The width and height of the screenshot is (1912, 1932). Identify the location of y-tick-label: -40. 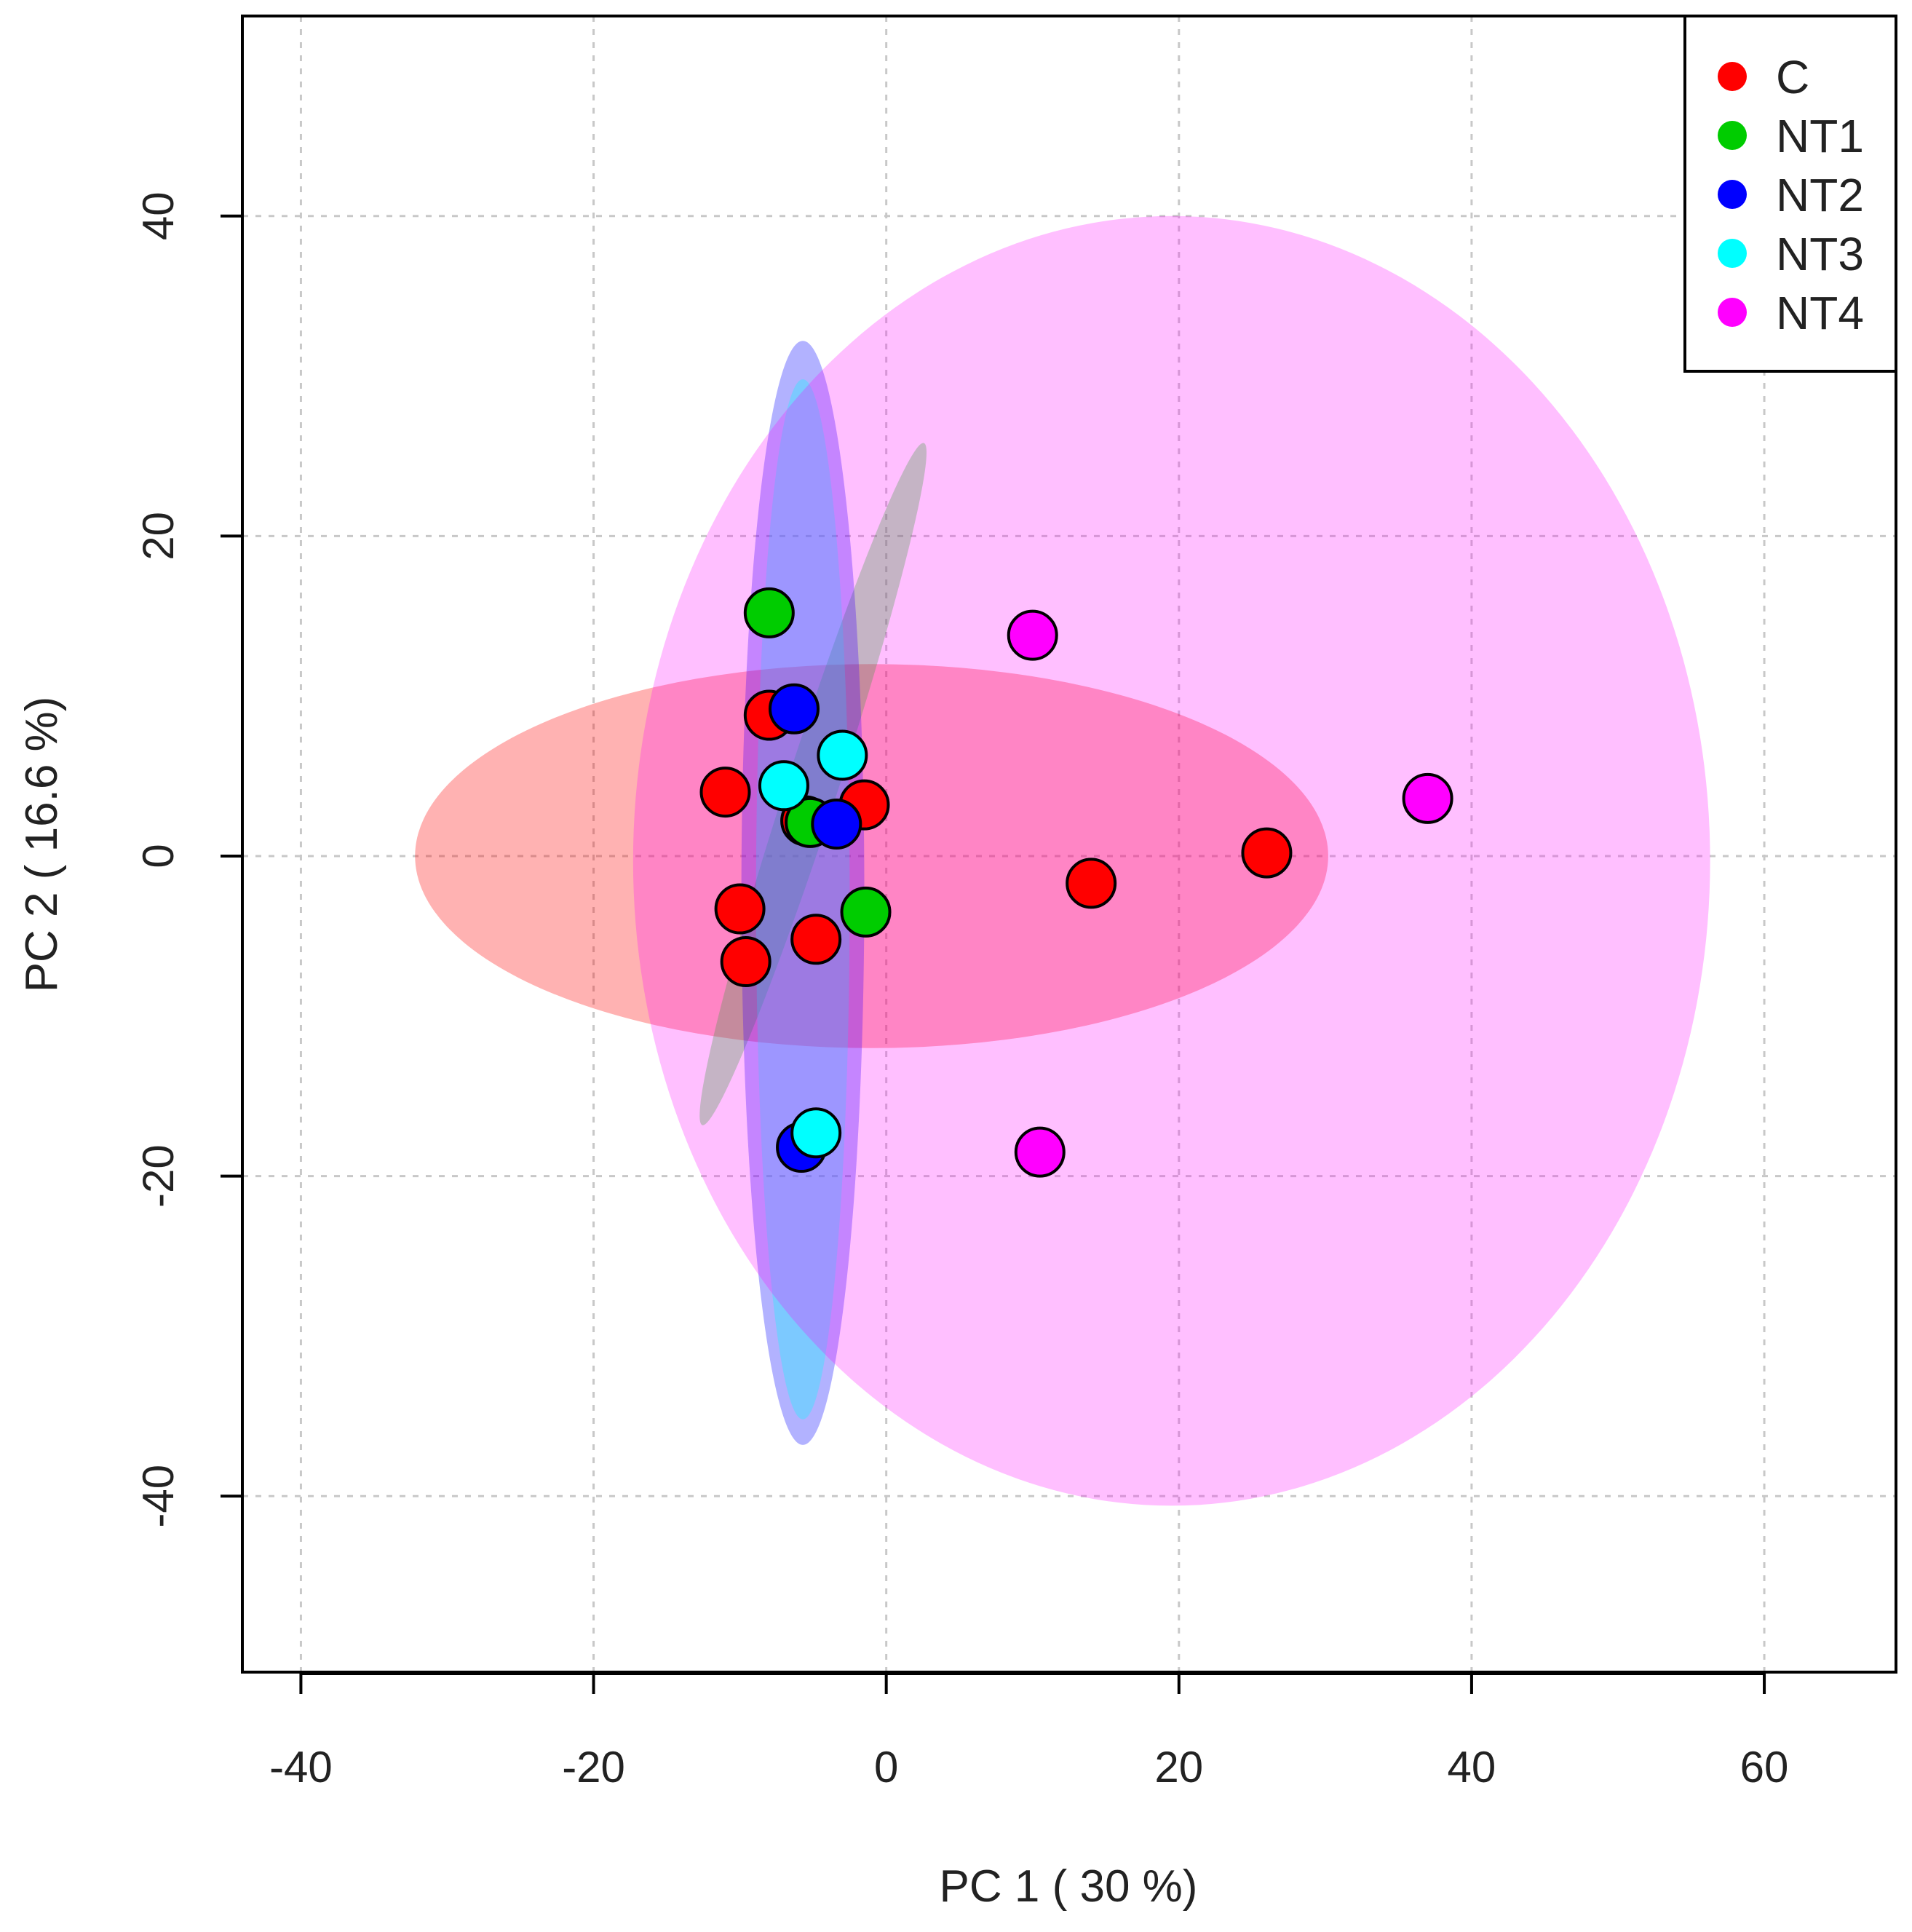
(158, 1496).